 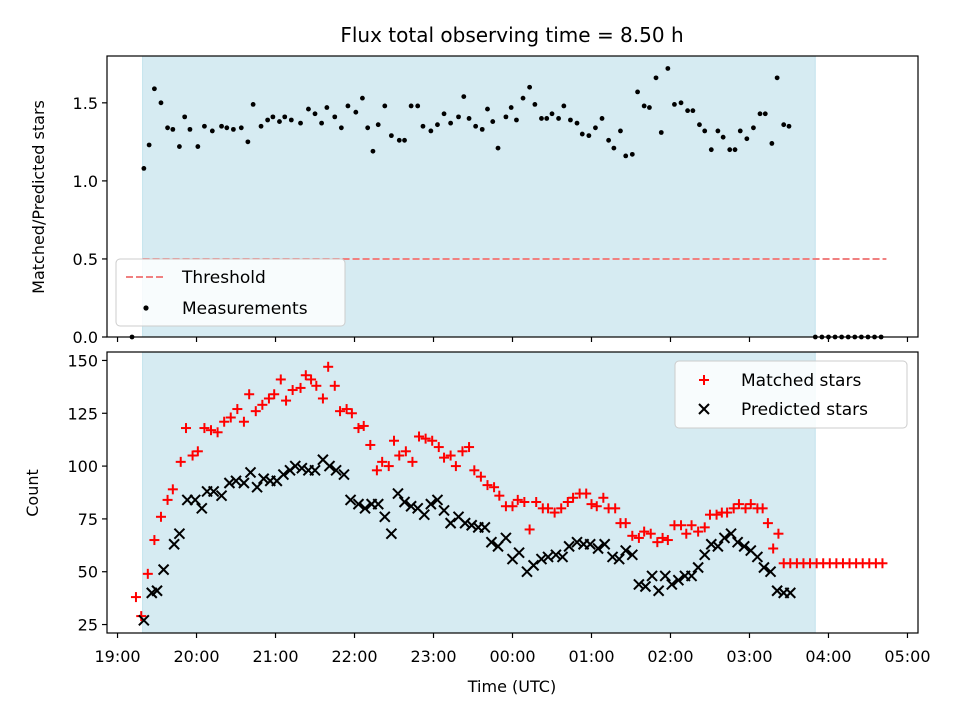 What do you see at coordinates (82, 360) in the screenshot?
I see `bottom-y-tick-label: 150` at bounding box center [82, 360].